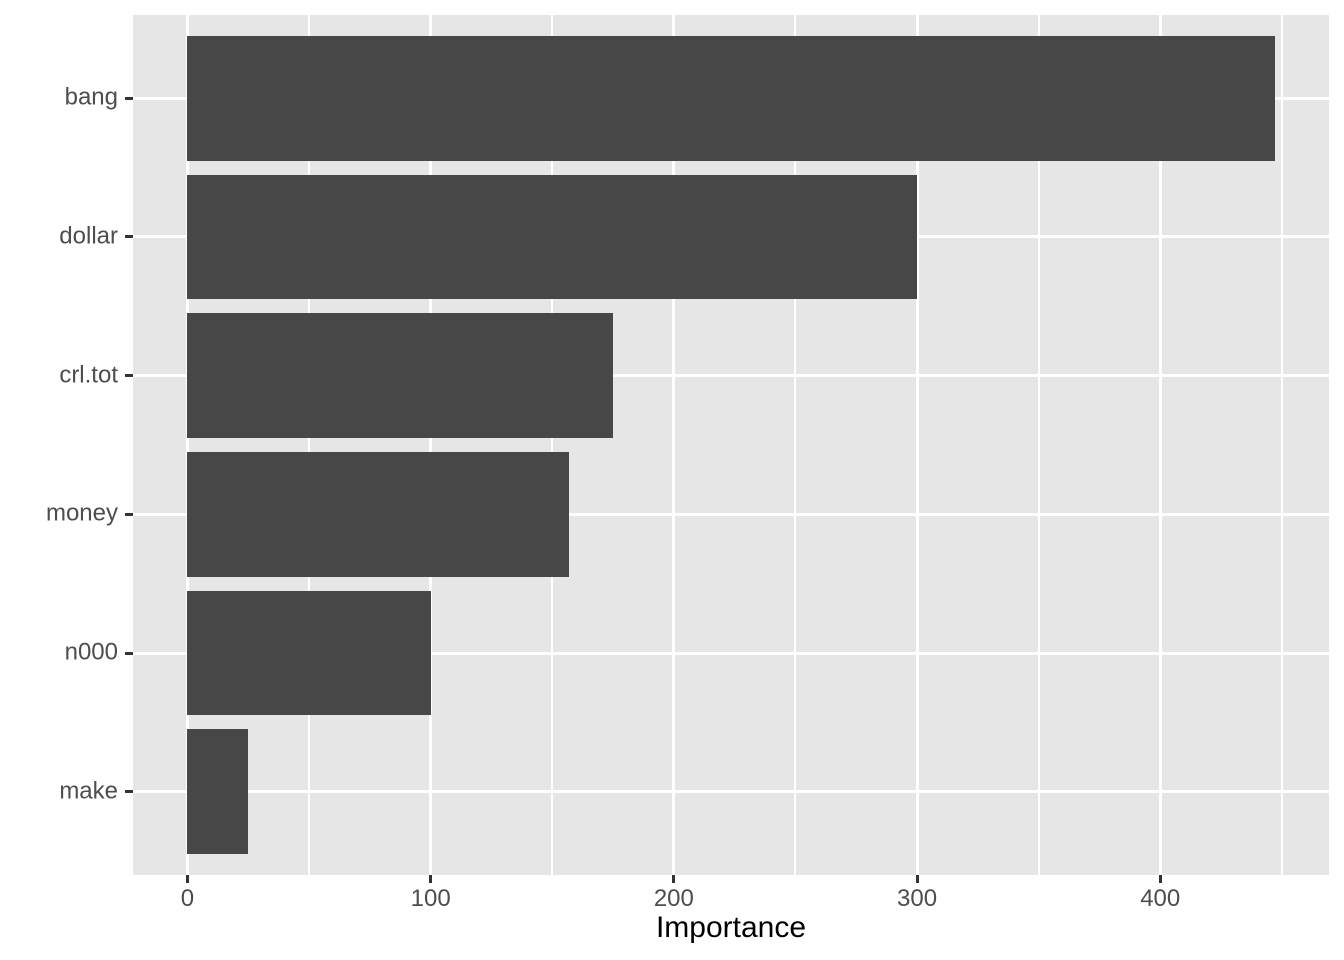 The width and height of the screenshot is (1344, 960). I want to click on bar-dollar, so click(552, 237).